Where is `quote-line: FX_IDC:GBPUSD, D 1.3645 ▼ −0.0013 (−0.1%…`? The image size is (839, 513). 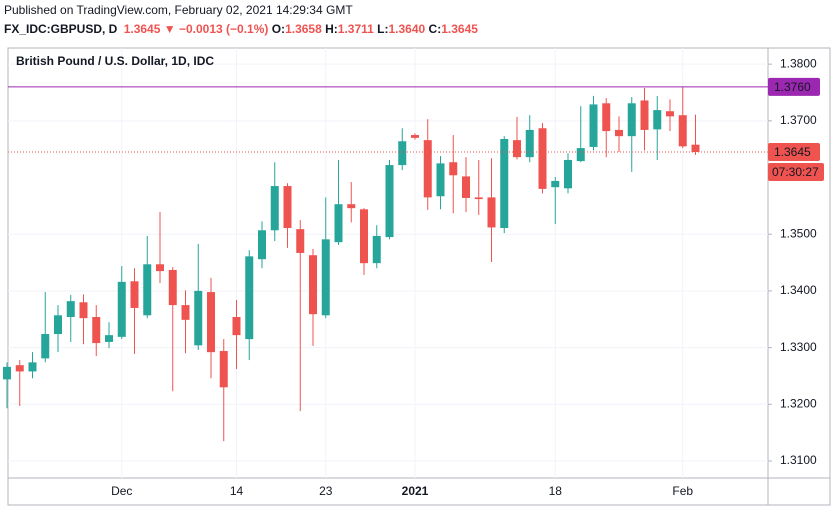
quote-line: FX_IDC:GBPUSD, D 1.3645 ▼ −0.0013 (−0.1%… is located at coordinates (241, 29).